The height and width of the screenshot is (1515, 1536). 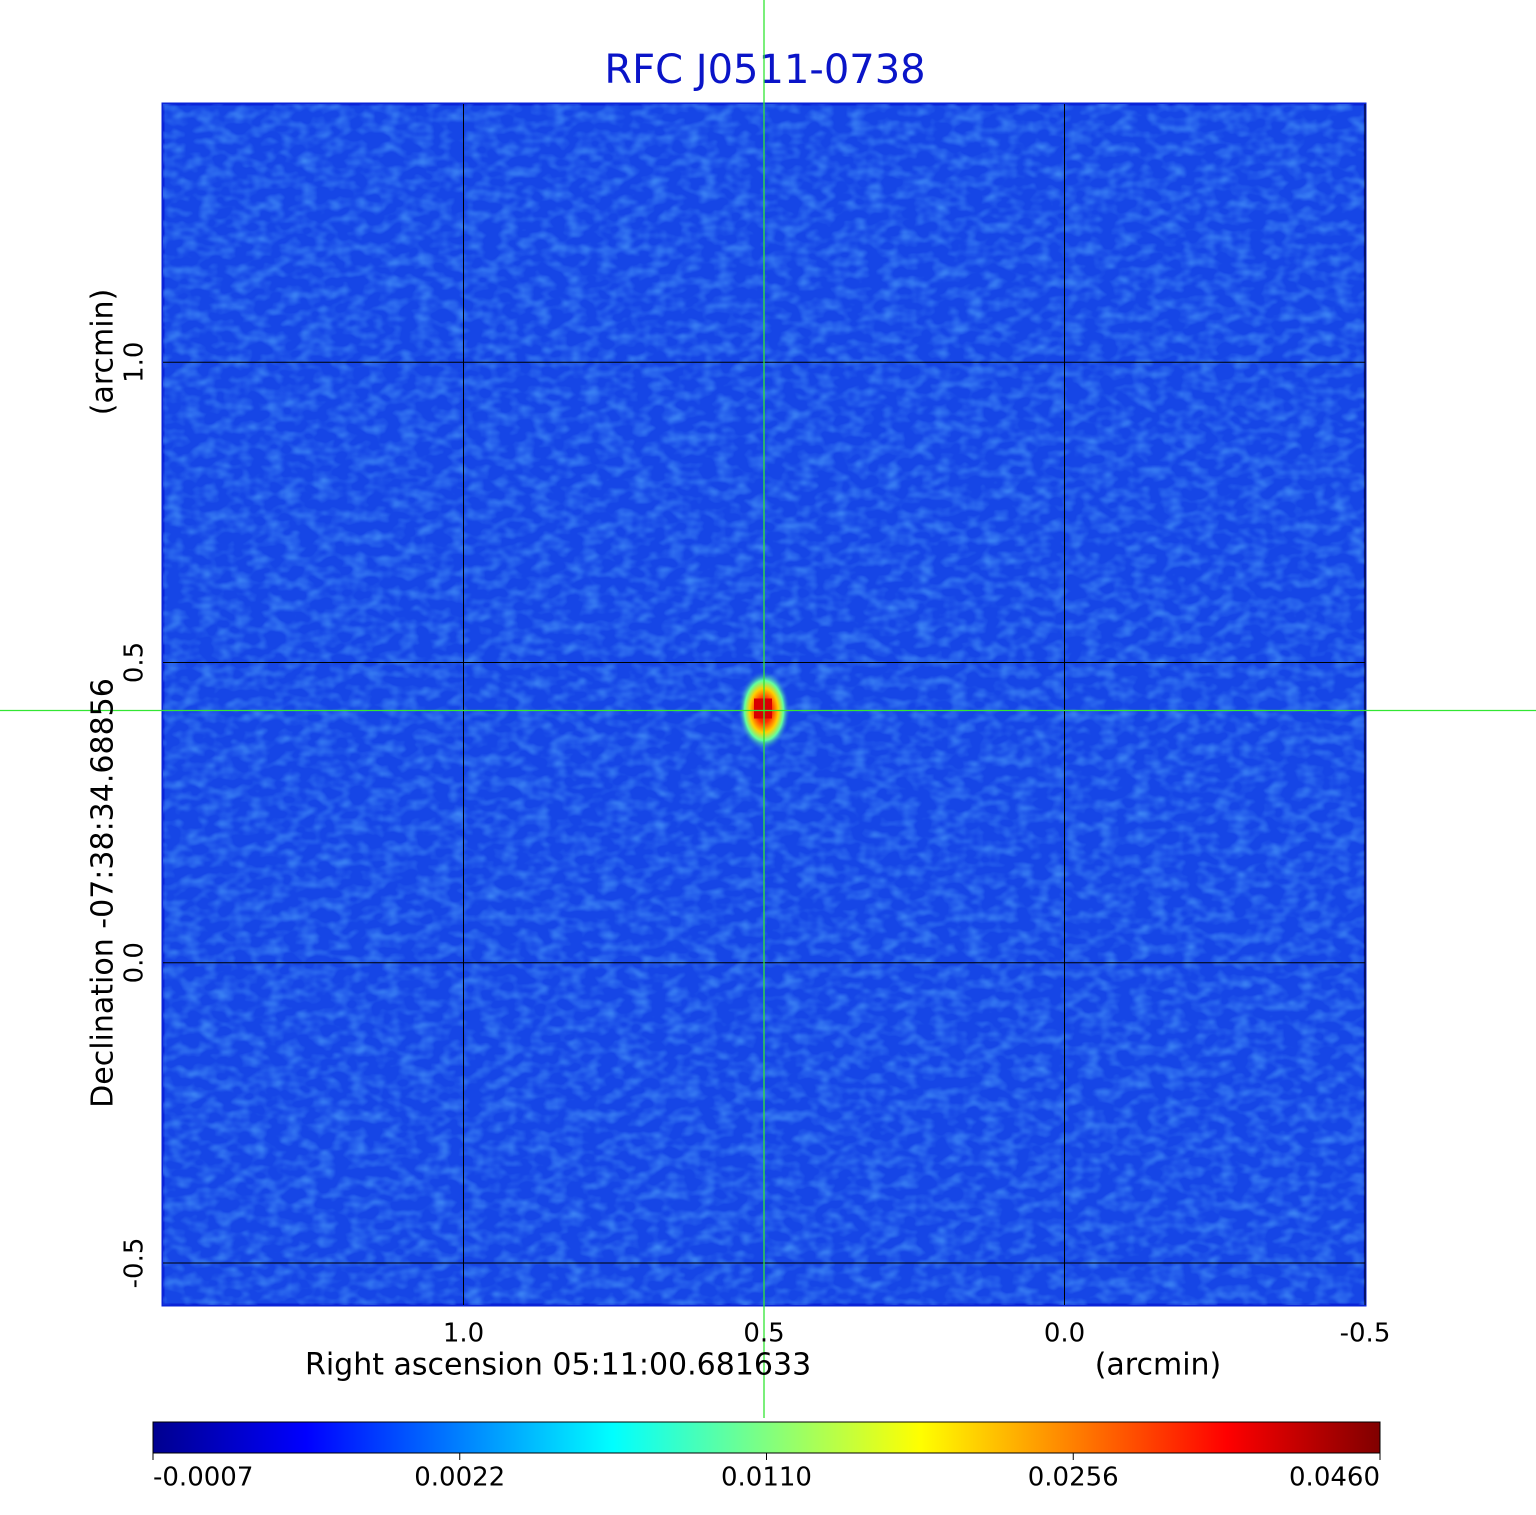 I want to click on y-axis-unit: (arcmin), so click(x=103, y=352).